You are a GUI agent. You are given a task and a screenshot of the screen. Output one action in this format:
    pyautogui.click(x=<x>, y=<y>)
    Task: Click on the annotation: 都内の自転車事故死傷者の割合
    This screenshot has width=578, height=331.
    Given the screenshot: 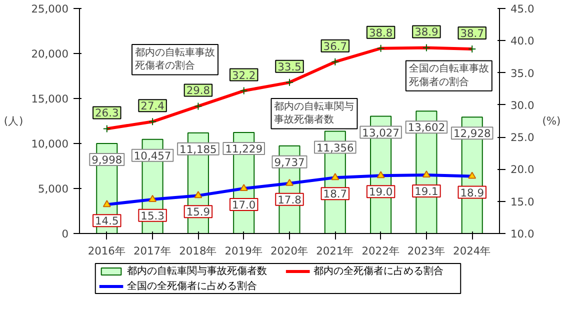 What is the action you would take?
    pyautogui.click(x=175, y=59)
    